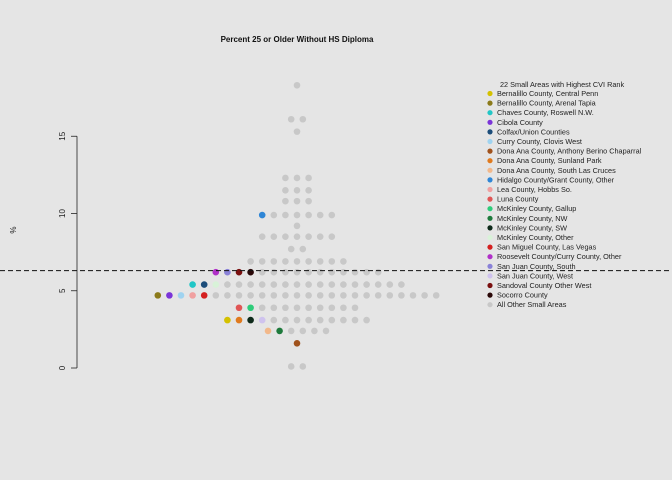 This screenshot has width=672, height=480. Describe the element at coordinates (545, 112) in the screenshot. I see `legend-item-label: Chaves County, Roswell N.W.` at that location.